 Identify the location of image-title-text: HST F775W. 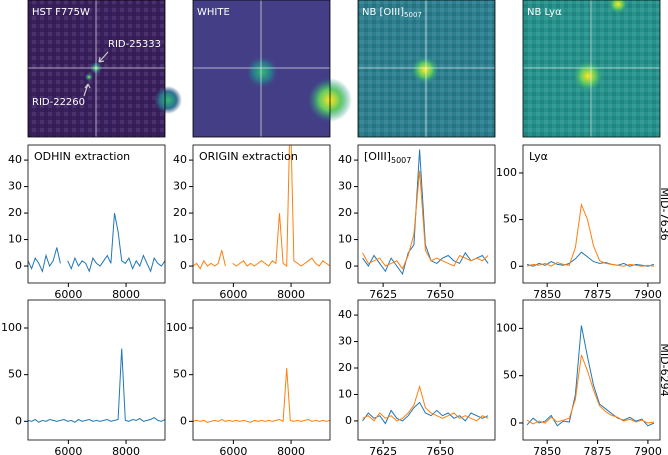
(61, 12).